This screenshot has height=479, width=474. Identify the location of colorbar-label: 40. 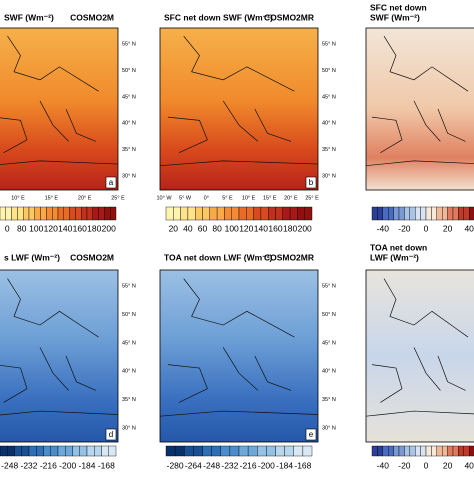
(188, 228).